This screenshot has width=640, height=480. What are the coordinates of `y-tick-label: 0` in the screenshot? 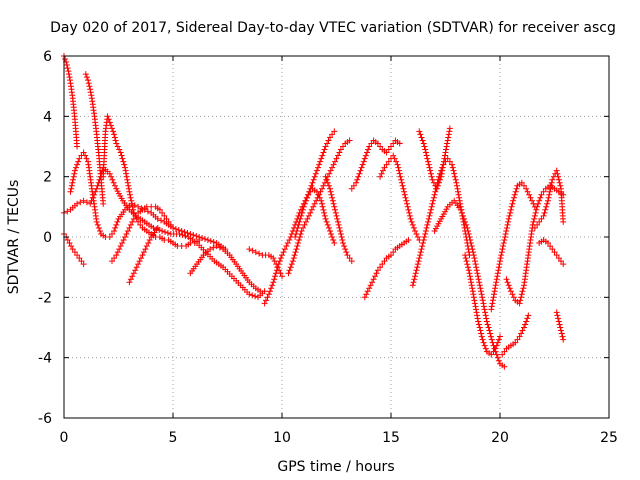 It's located at (47, 238).